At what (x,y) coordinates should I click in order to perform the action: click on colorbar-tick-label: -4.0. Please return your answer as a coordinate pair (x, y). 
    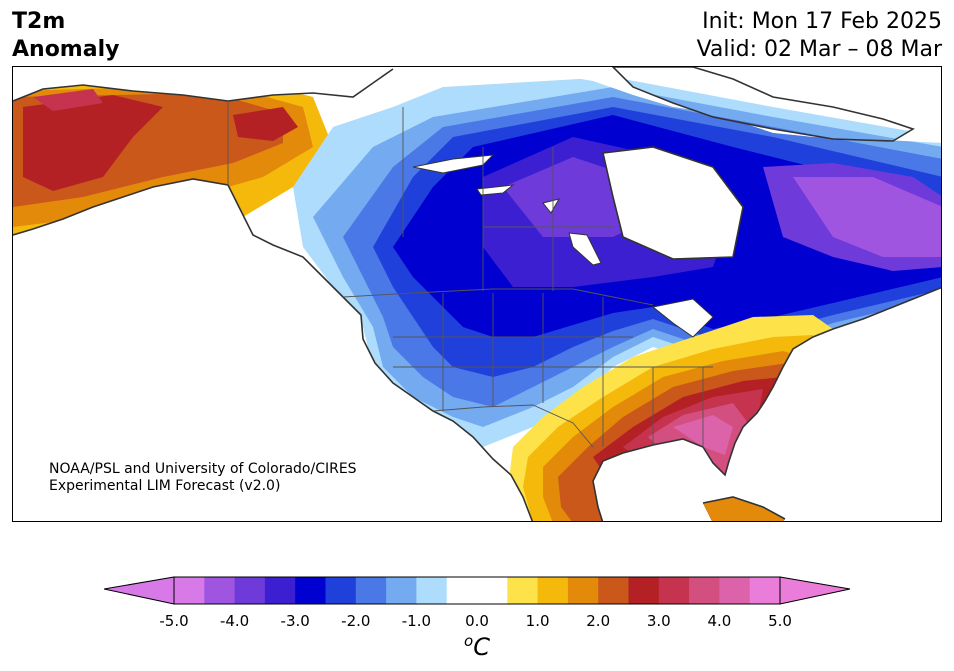
    Looking at the image, I should click on (234, 621).